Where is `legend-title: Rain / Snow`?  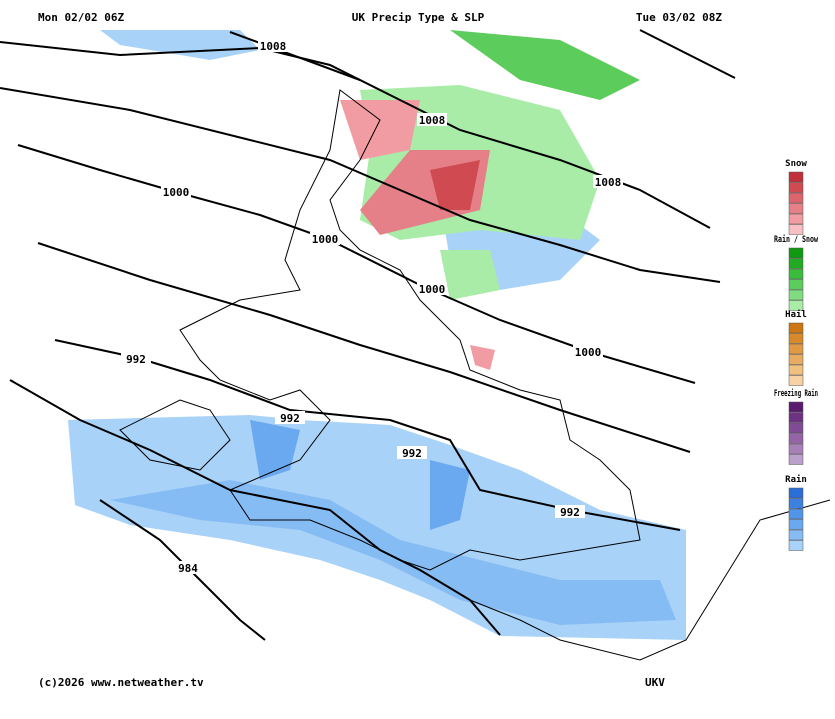
legend-title: Rain / Snow is located at coordinates (796, 239).